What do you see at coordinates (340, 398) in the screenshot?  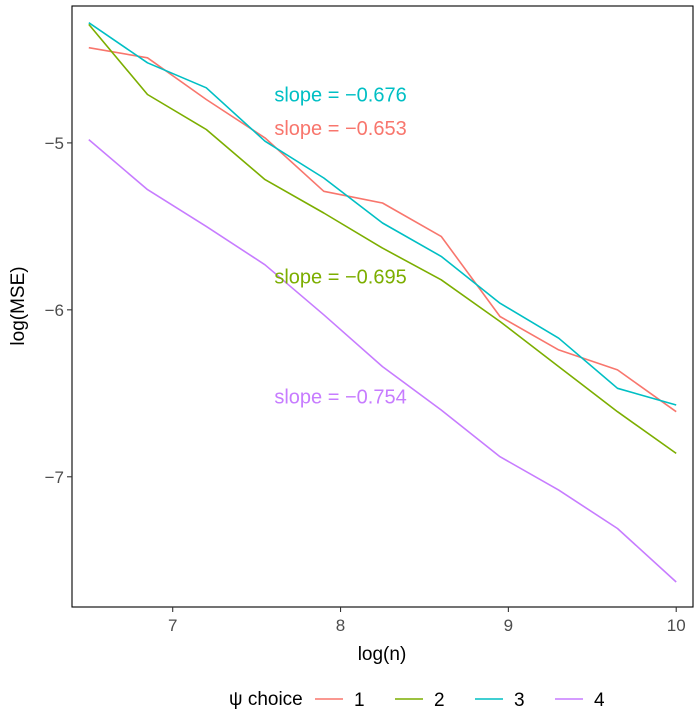 I see `slope-annotation: slope = −0.754` at bounding box center [340, 398].